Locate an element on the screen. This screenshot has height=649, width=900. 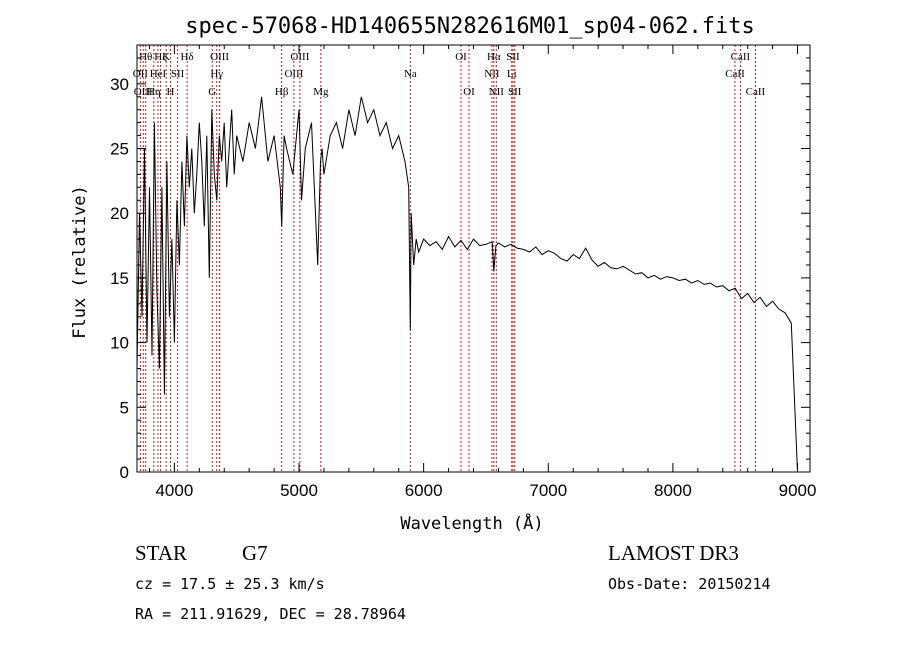
spectral-line-label: G is located at coordinates (212, 92).